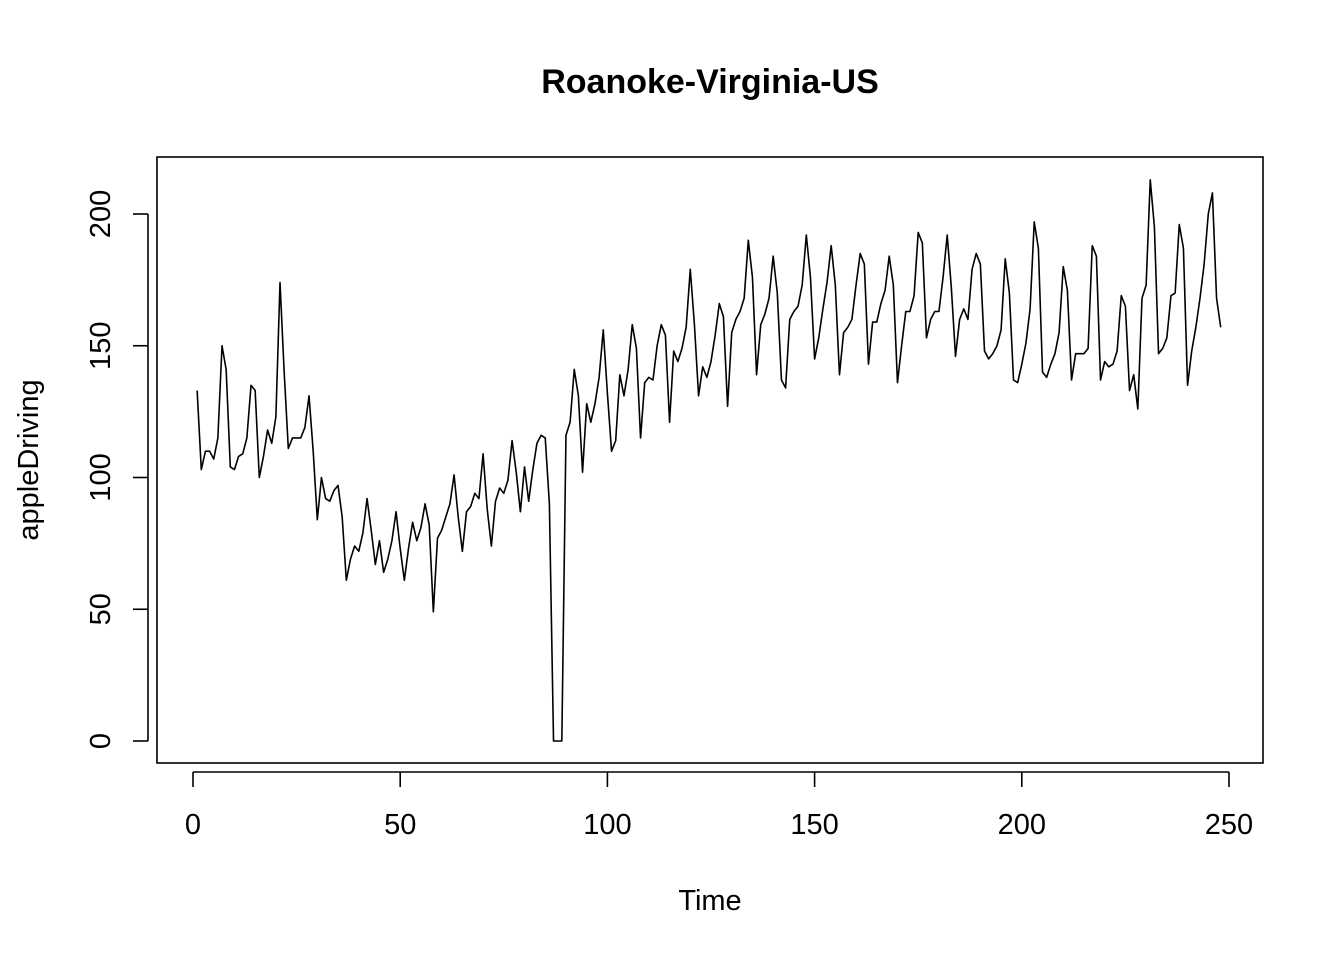  Describe the element at coordinates (101, 477) in the screenshot. I see `y-tick-label: 100` at that location.